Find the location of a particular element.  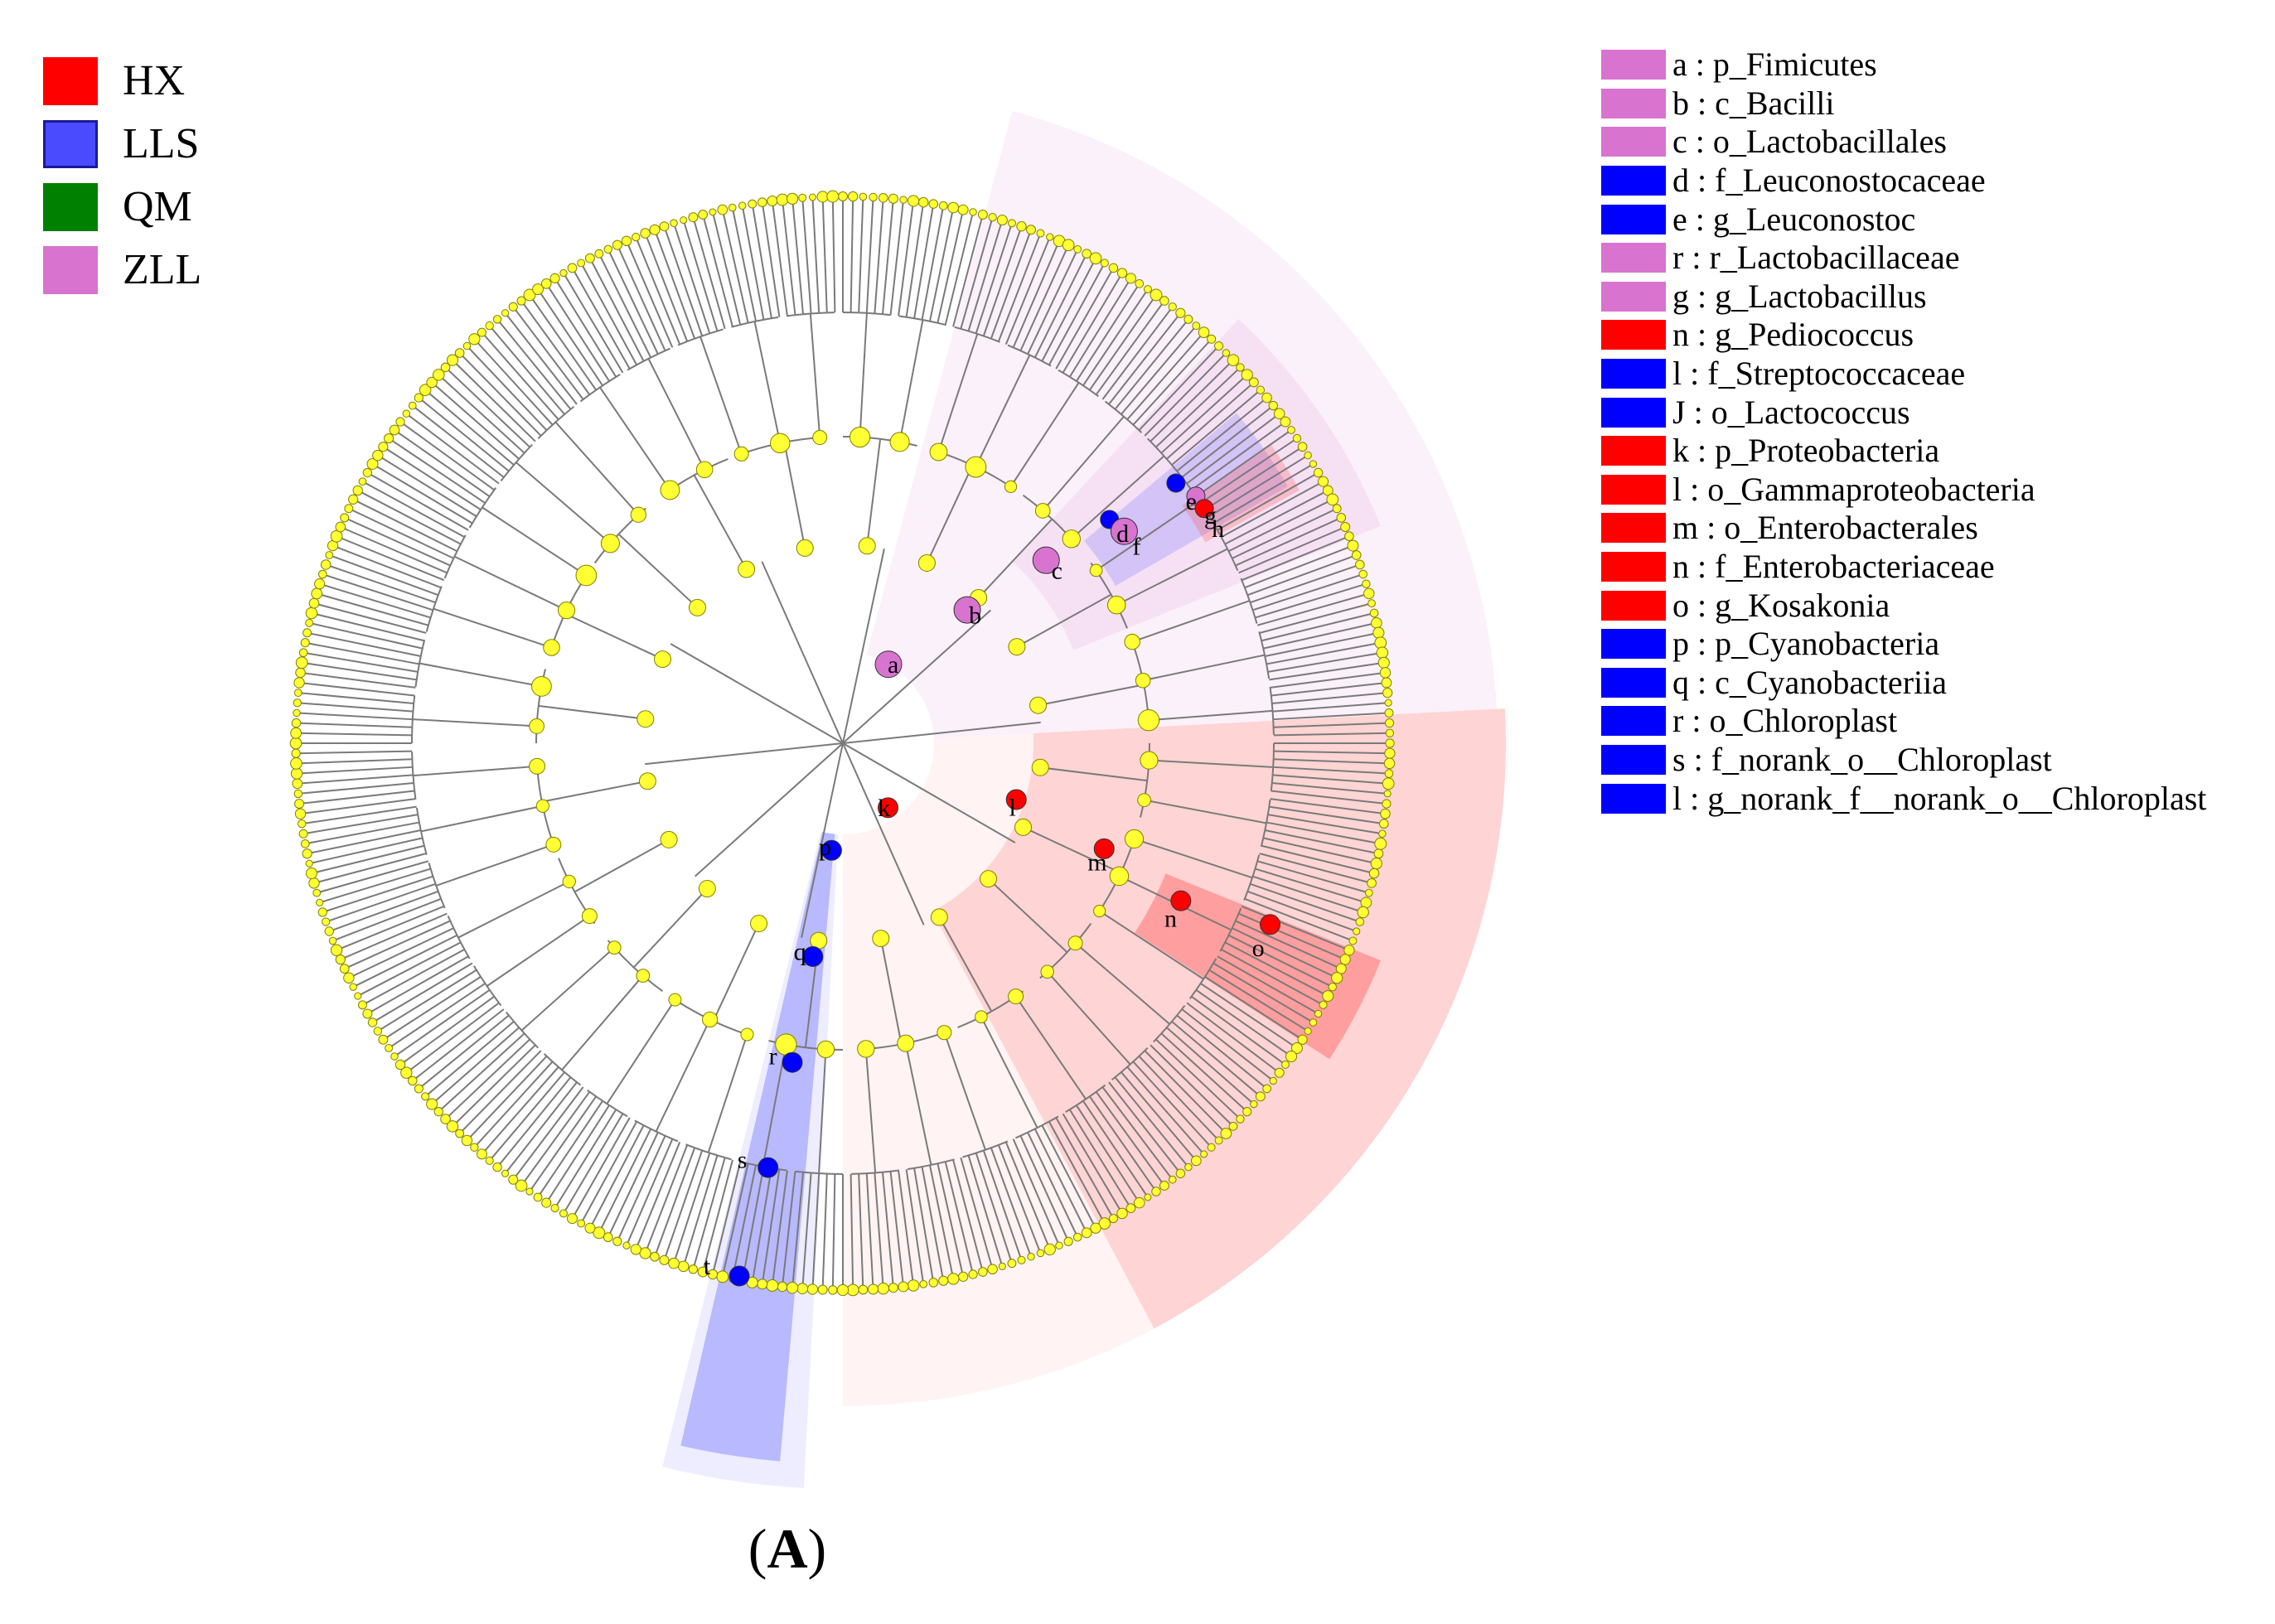

taxa-label: r : r_Lactobacillaceae is located at coordinates (1816, 258).